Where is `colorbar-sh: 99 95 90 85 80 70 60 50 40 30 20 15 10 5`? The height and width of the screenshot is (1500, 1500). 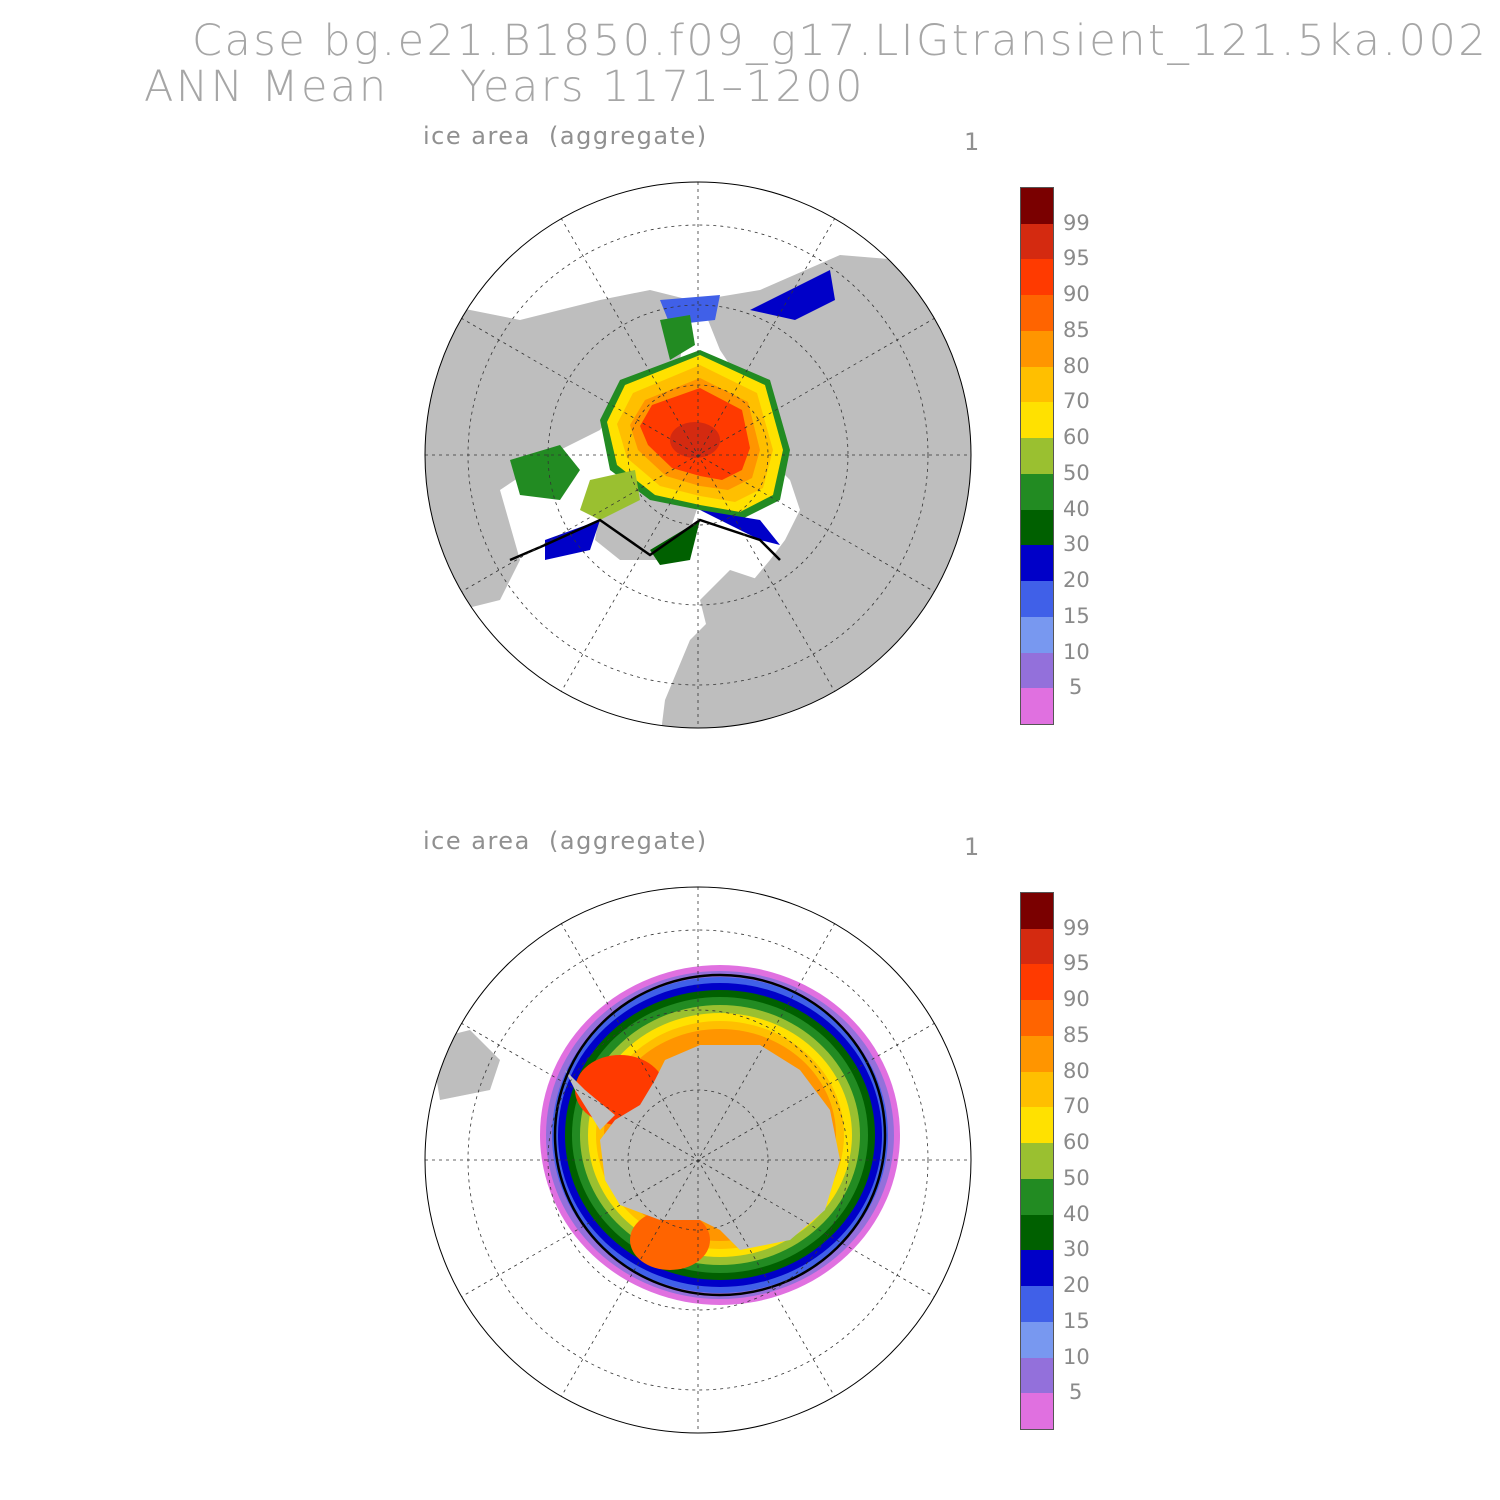
colorbar-sh: 99 95 90 85 80 70 60 50 40 30 20 15 10 5 is located at coordinates (1055, 1161).